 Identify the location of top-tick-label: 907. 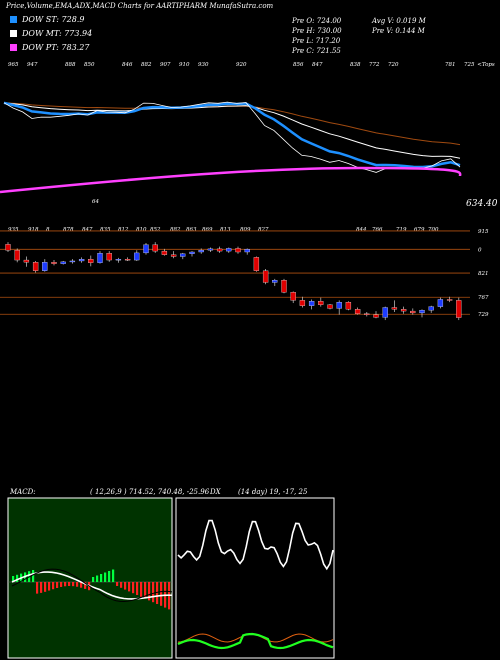
(165, 65).